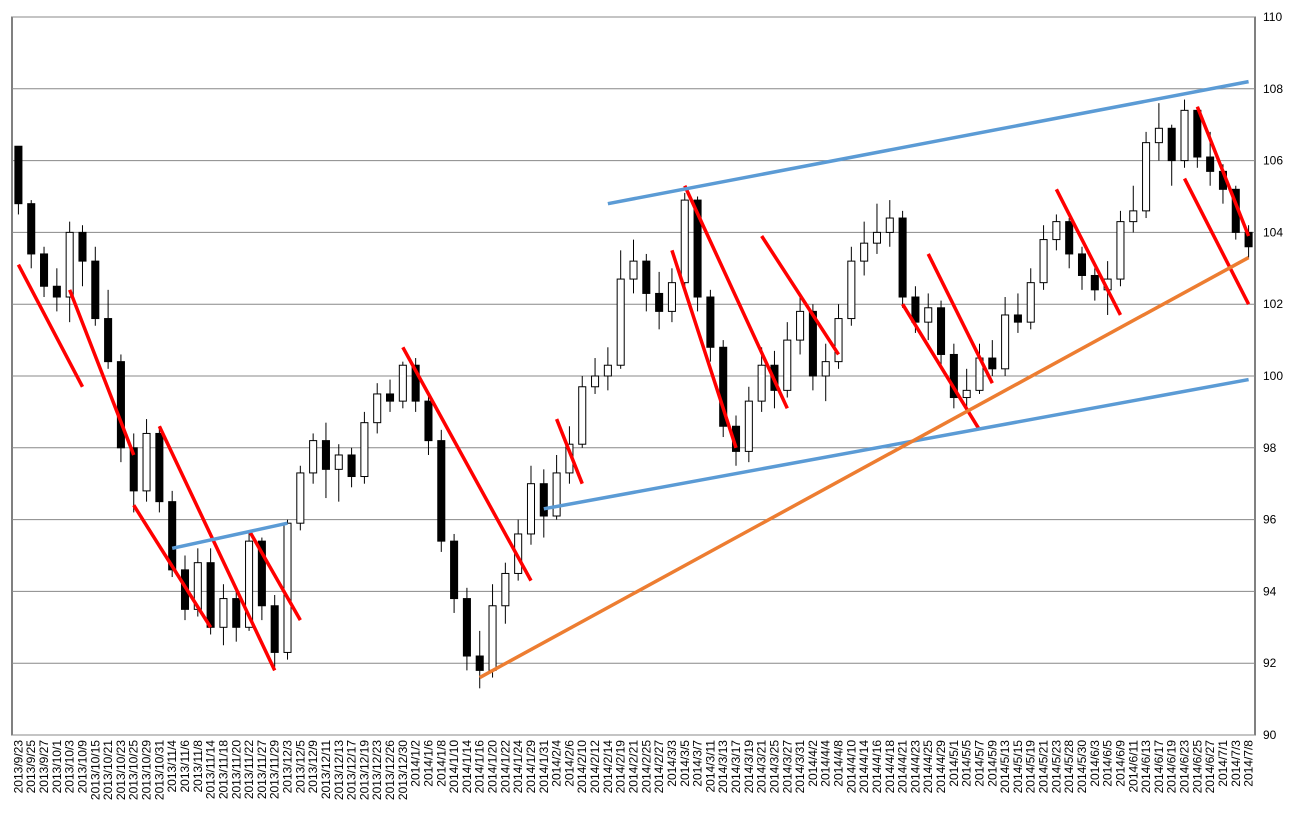 Image resolution: width=1296 pixels, height=829 pixels. What do you see at coordinates (1005, 767) in the screenshot?
I see `x-tick-label: 2014/5/13` at bounding box center [1005, 767].